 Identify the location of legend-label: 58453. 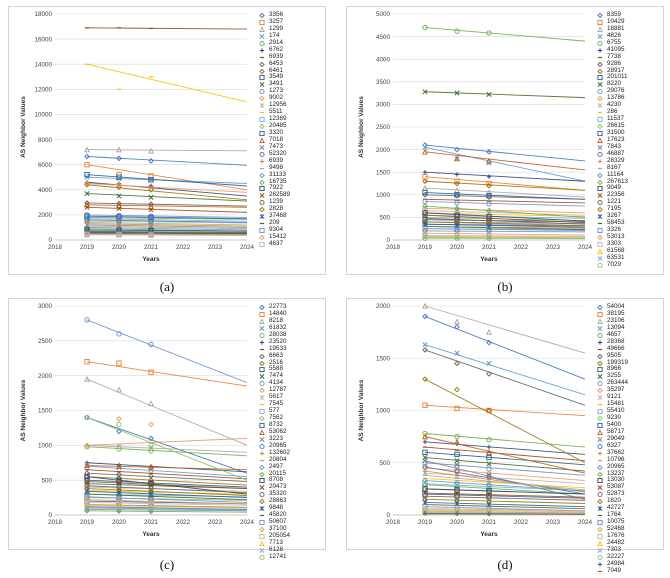
(616, 223).